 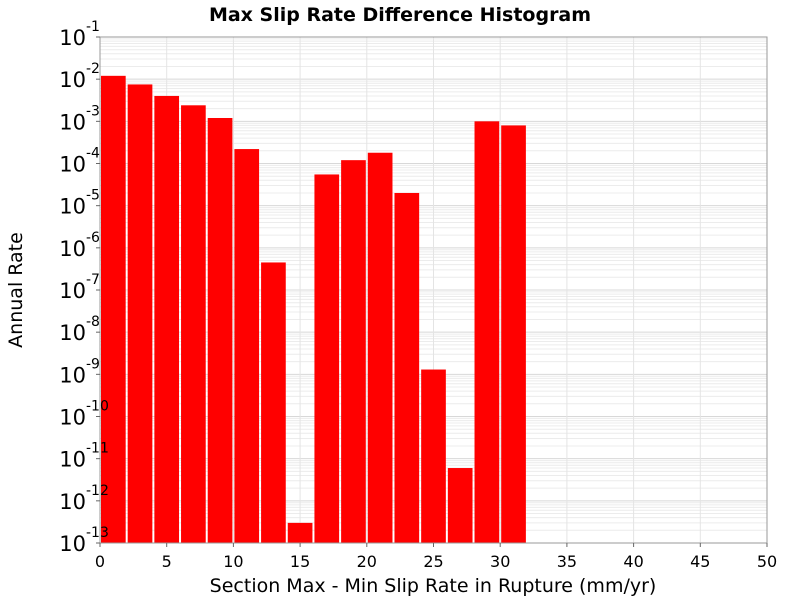 I want to click on chart-title: Max Slip Rate Difference Histogram, so click(x=400, y=15).